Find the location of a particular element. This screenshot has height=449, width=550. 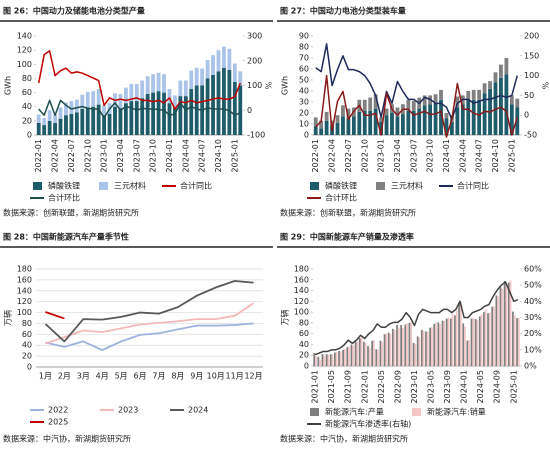

legend-label: 新能源汽车:销量 is located at coordinates (456, 412).